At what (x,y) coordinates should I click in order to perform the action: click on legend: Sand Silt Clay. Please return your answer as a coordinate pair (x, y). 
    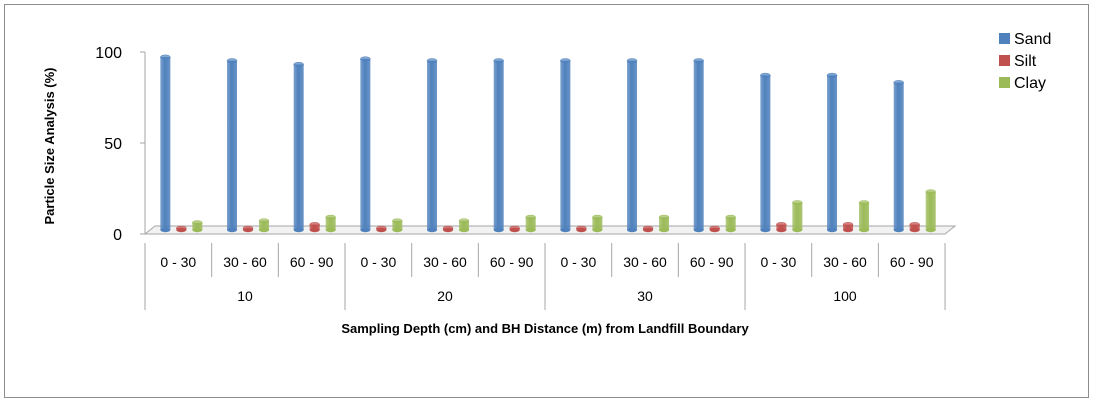
    Looking at the image, I should click on (1025, 61).